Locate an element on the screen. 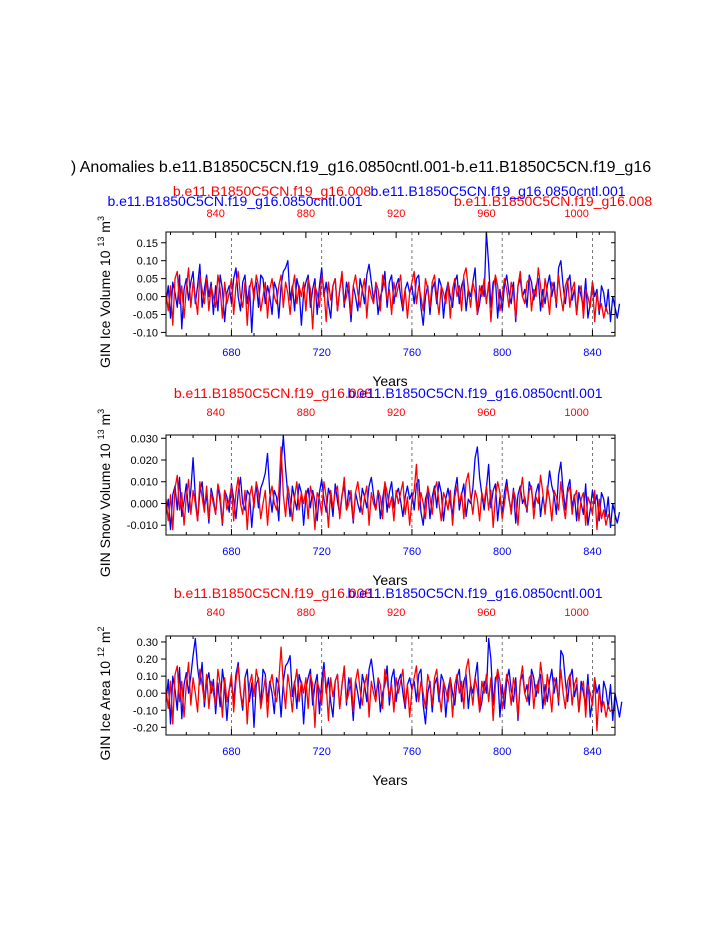  y-tick-label: -0.010 is located at coordinates (142, 526).